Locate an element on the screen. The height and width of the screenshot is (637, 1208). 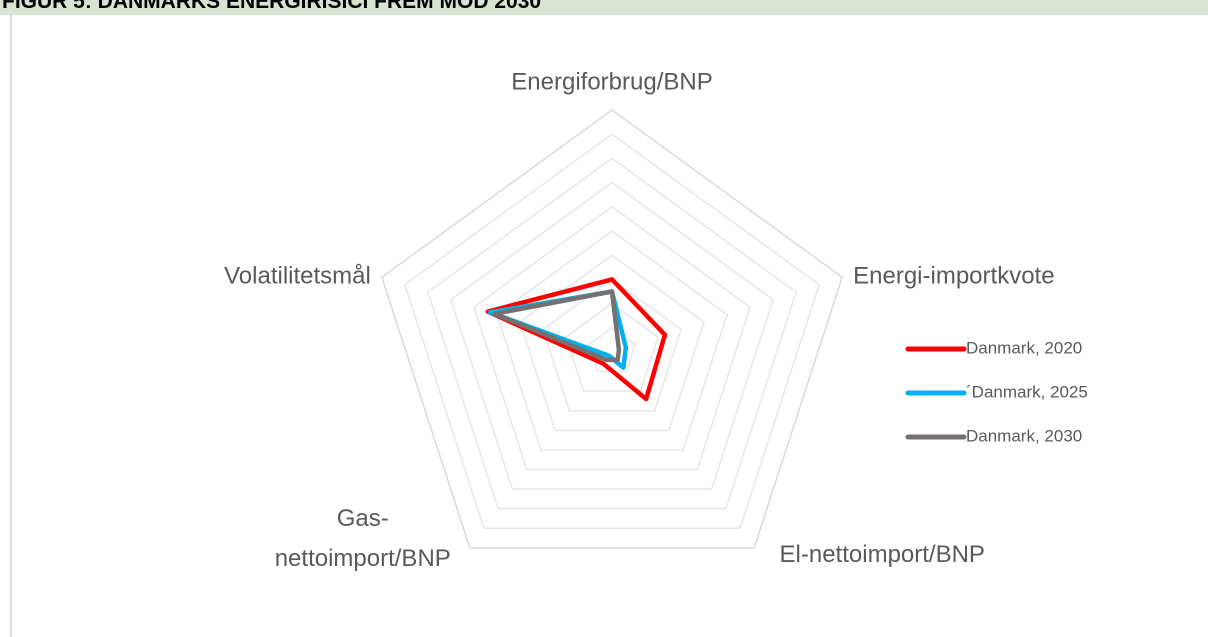
legend-label: Danmark, 2020 is located at coordinates (1024, 347).